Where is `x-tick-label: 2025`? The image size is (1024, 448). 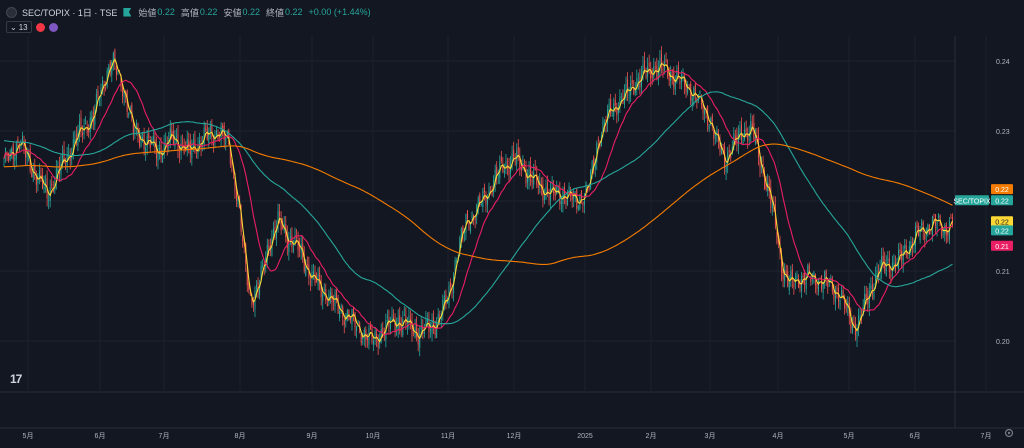
x-tick-label: 2025 is located at coordinates (585, 436).